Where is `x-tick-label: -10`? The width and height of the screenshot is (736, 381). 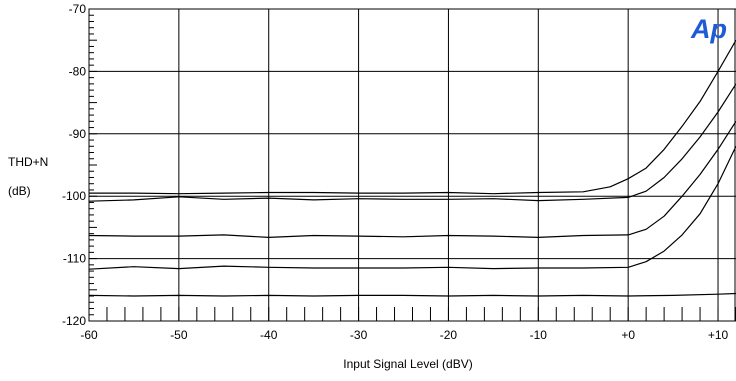 x-tick-label: -10 is located at coordinates (539, 335).